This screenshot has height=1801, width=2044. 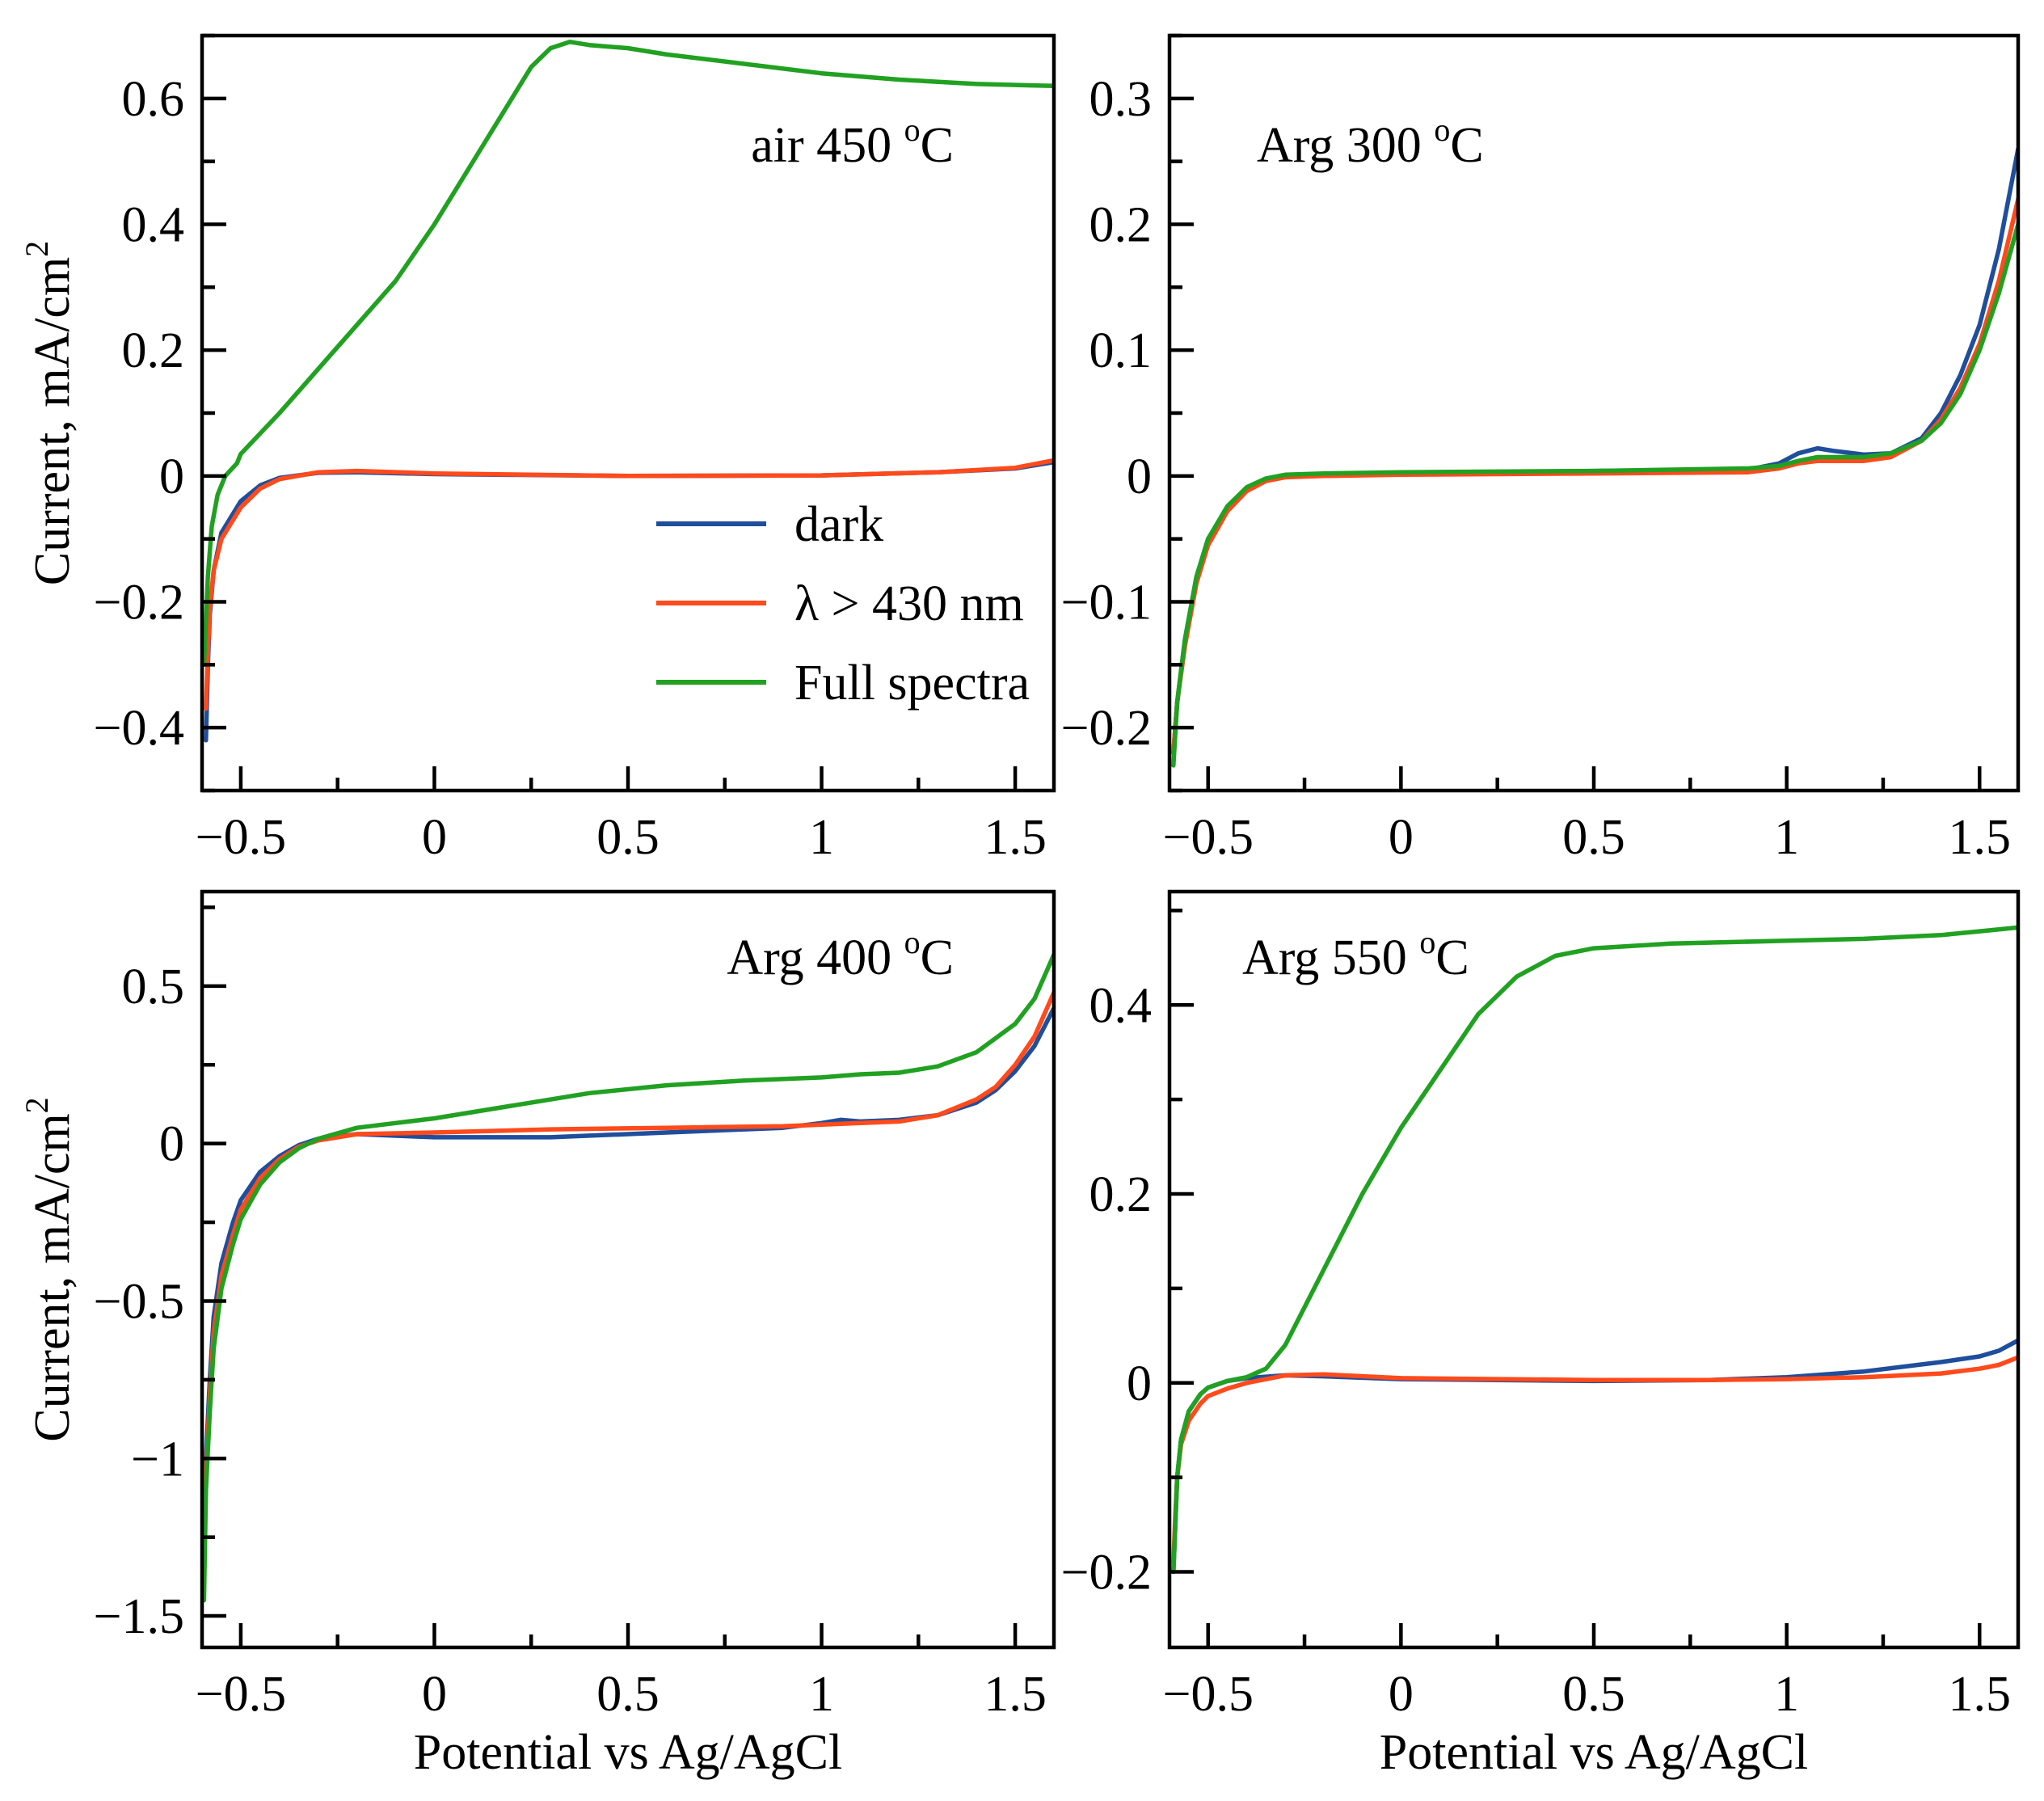 I want to click on panel-label: air 450 oC, so click(x=852, y=143).